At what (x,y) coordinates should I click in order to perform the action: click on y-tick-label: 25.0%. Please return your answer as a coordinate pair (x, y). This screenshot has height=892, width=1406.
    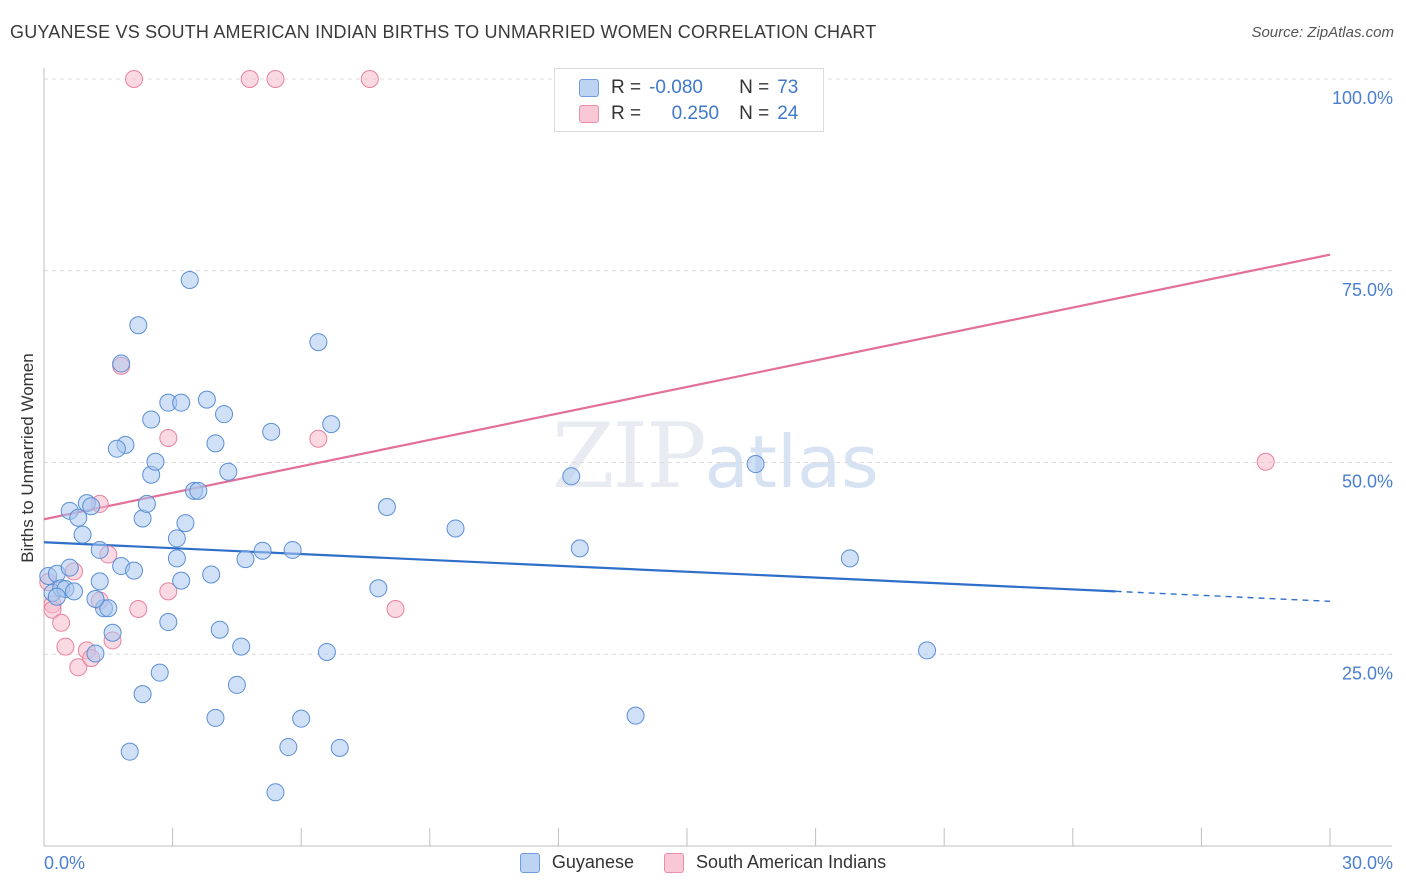
    Looking at the image, I should click on (1367, 673).